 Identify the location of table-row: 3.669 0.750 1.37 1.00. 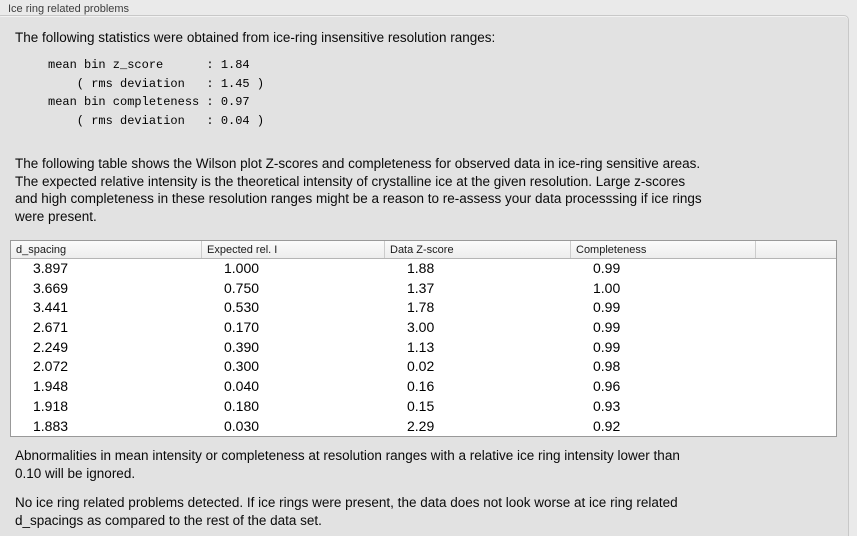
(423, 289).